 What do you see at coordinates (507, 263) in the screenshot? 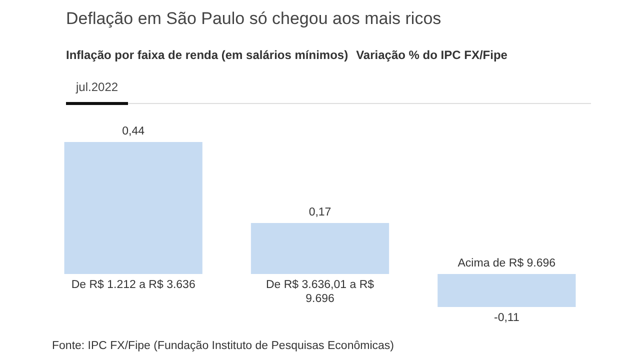
I see `x-tick-label: Acima de R$ 9.696` at bounding box center [507, 263].